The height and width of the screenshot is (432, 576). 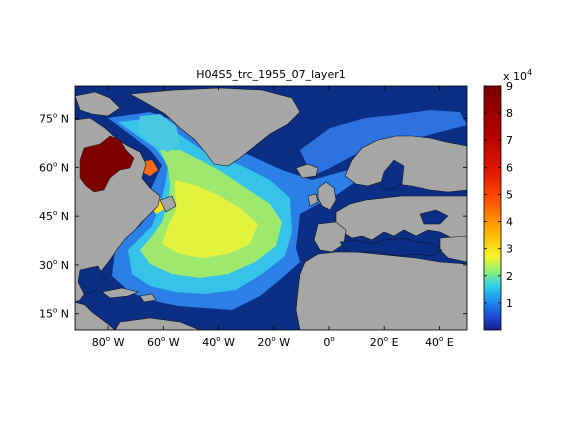 What do you see at coordinates (330, 237) in the screenshot?
I see `land-iberia` at bounding box center [330, 237].